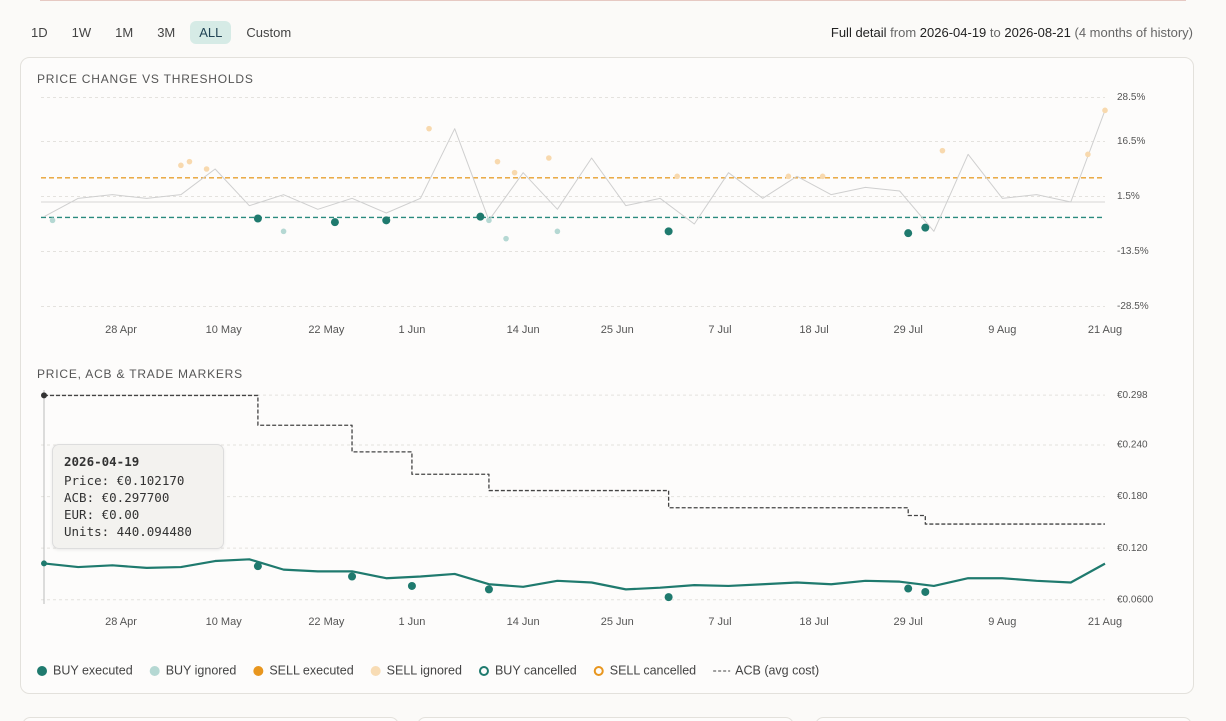 The height and width of the screenshot is (721, 1226). What do you see at coordinates (1131, 141) in the screenshot?
I see `y-tick-label: 16.5%` at bounding box center [1131, 141].